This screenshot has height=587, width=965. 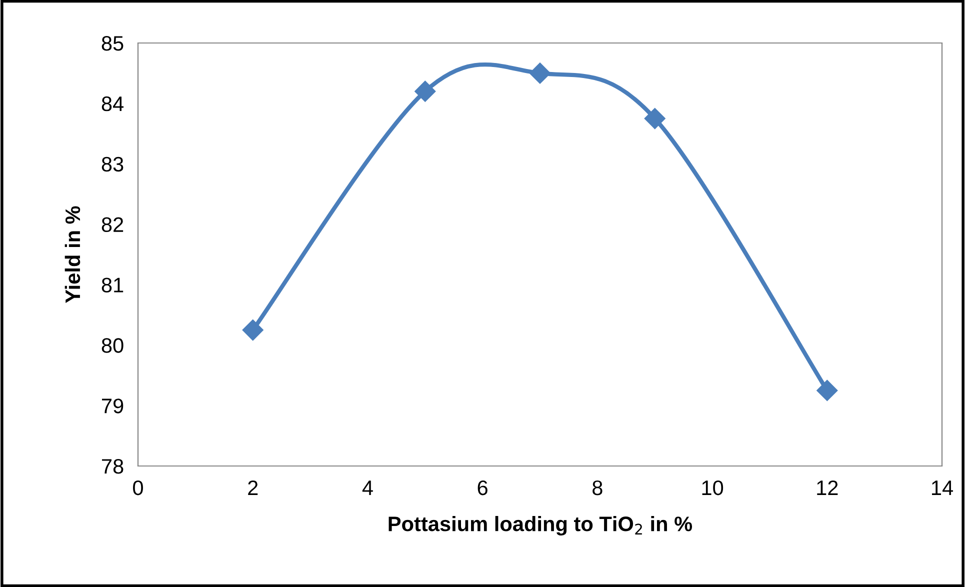 I want to click on x-tick-label: 4, so click(x=367, y=487).